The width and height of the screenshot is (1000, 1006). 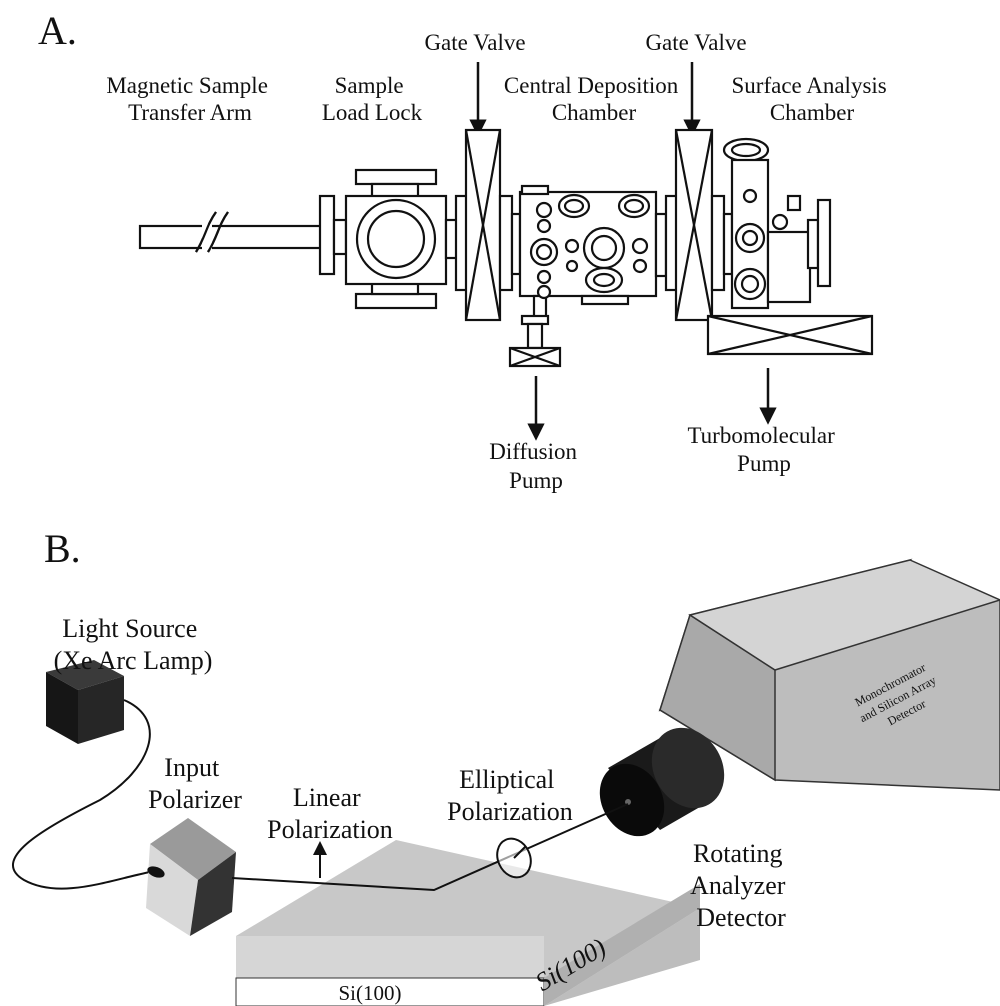 What do you see at coordinates (57, 30) in the screenshot?
I see `panel-a-letter: A.` at bounding box center [57, 30].